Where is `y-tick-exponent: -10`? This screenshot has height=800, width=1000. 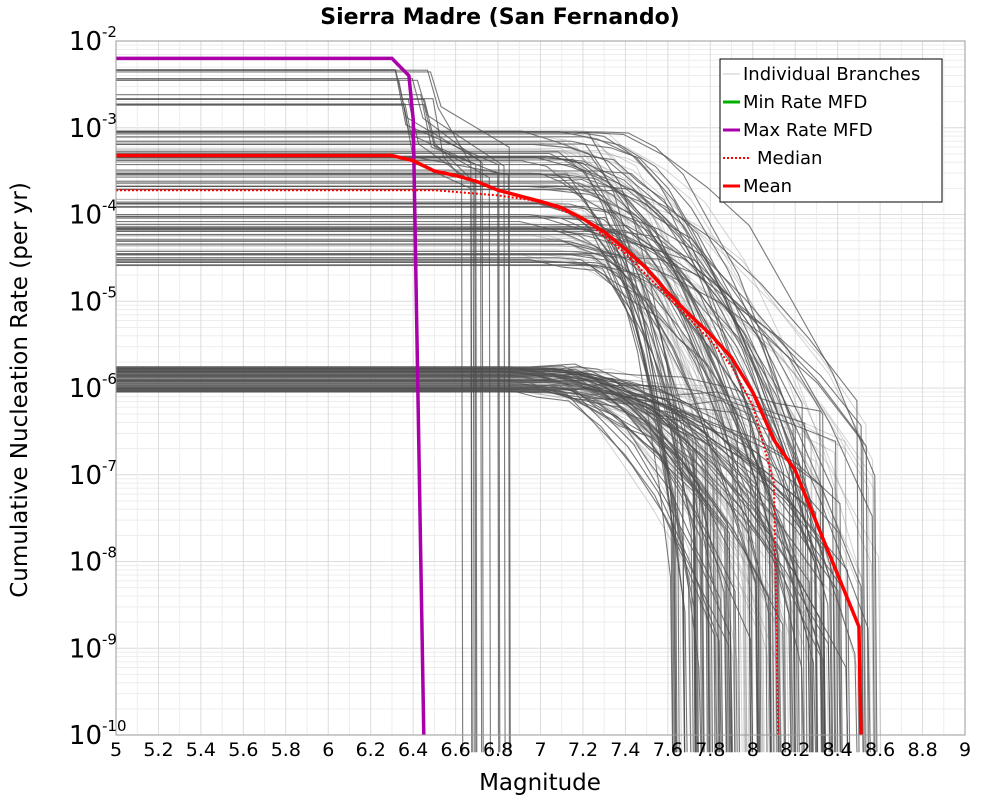 y-tick-exponent: -10 is located at coordinates (114, 726).